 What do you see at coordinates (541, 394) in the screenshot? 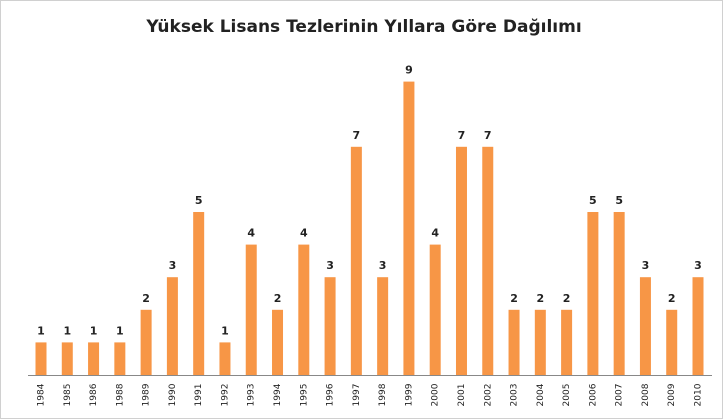
I see `x-tick-label: 2004` at bounding box center [541, 394].